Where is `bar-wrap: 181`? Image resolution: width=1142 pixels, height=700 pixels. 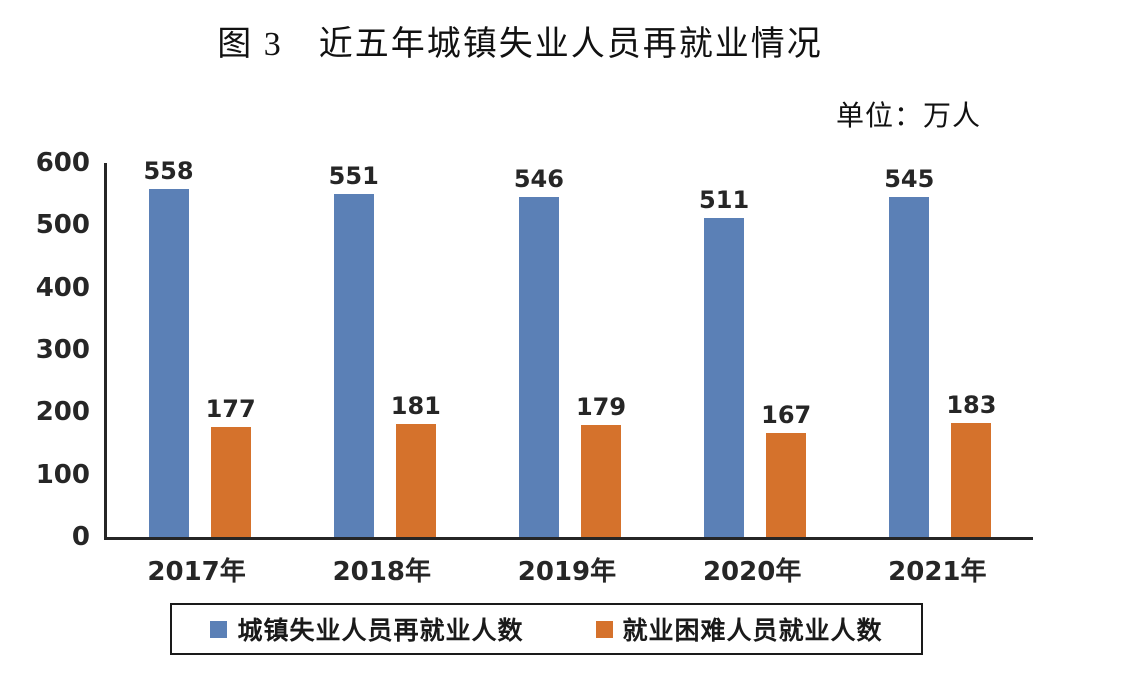
bar-wrap: 181 is located at coordinates (416, 465).